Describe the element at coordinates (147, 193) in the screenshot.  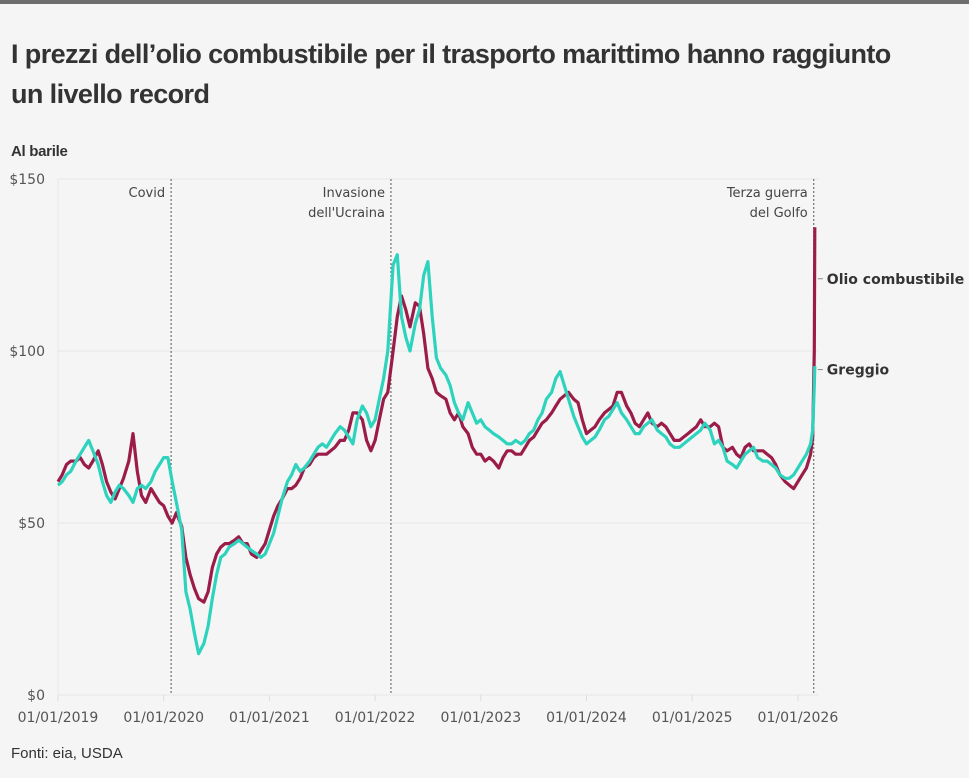
I see `event-annotation-label: Covid` at that location.